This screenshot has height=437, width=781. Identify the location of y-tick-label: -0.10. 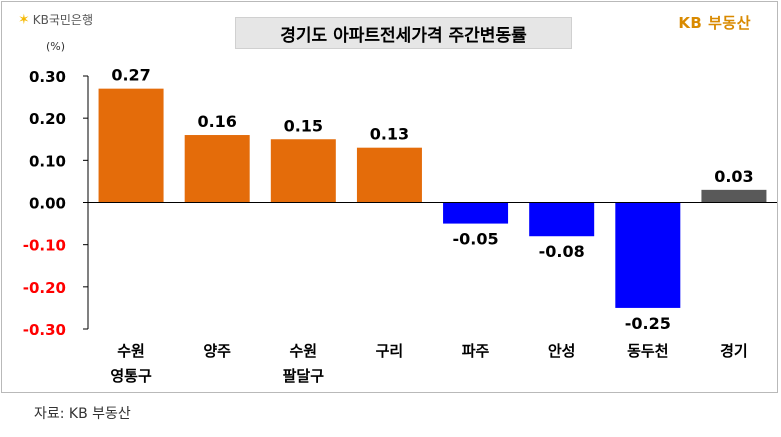
(44, 246).